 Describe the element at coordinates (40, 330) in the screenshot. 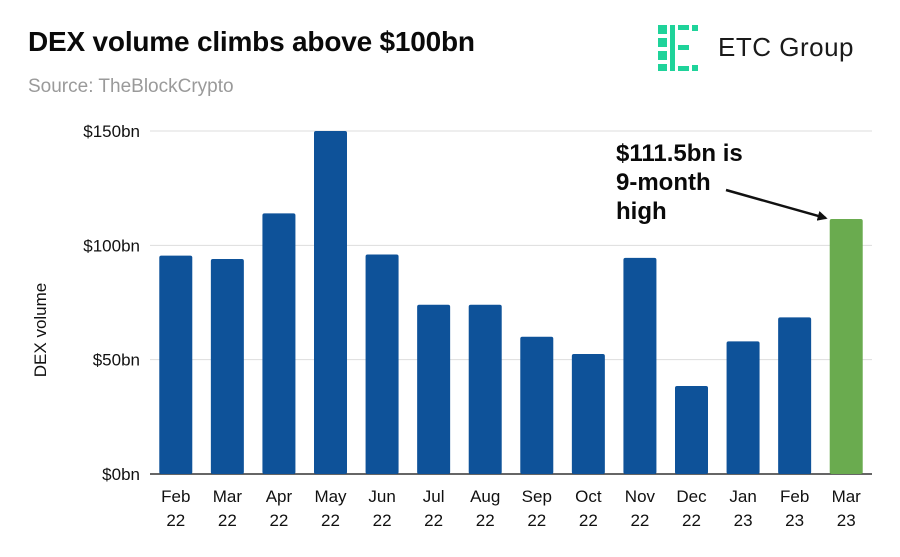

I see `y-axis-label: DEX volume` at that location.